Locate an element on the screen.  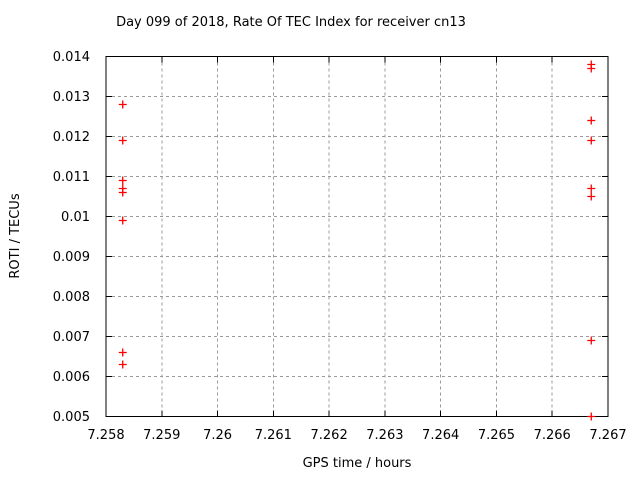
x-axis-label: GPS time / hours is located at coordinates (357, 463).